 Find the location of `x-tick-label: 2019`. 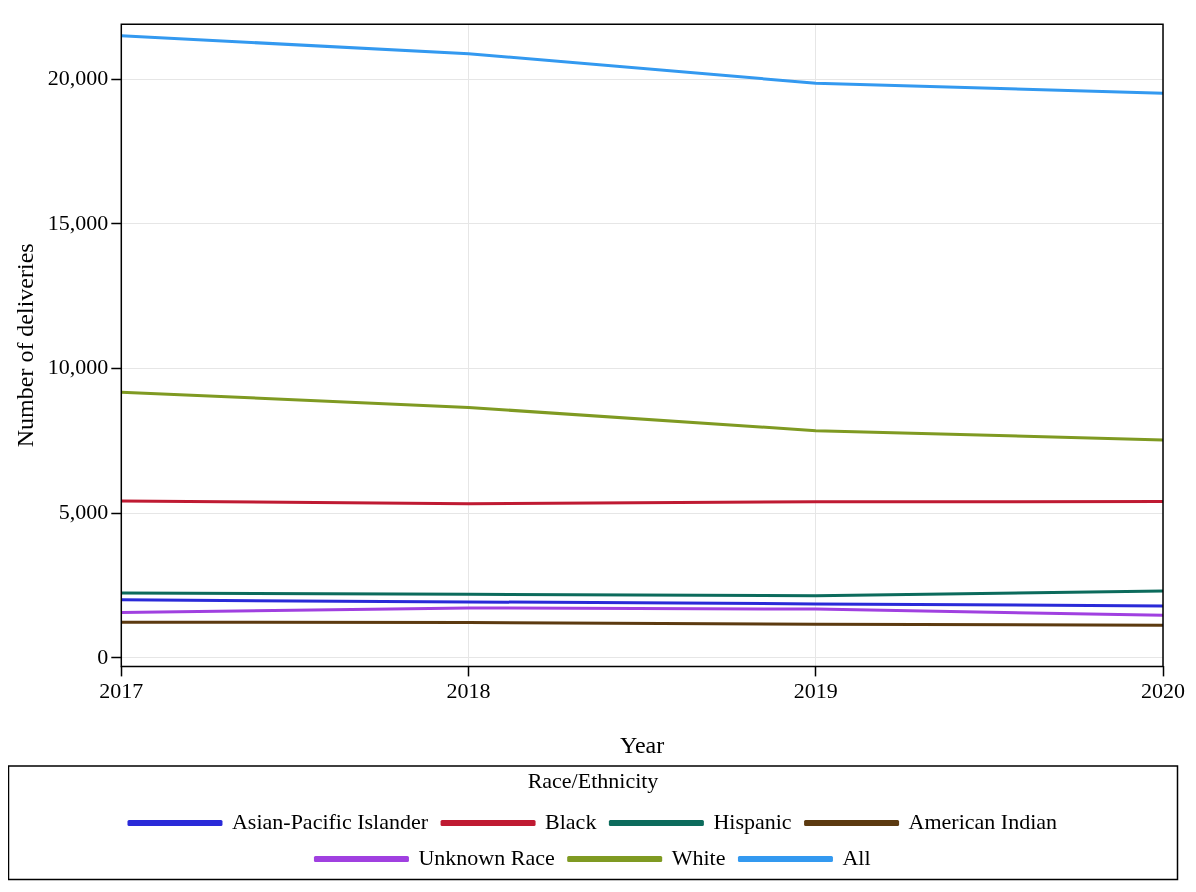

x-tick-label: 2019 is located at coordinates (815, 691).